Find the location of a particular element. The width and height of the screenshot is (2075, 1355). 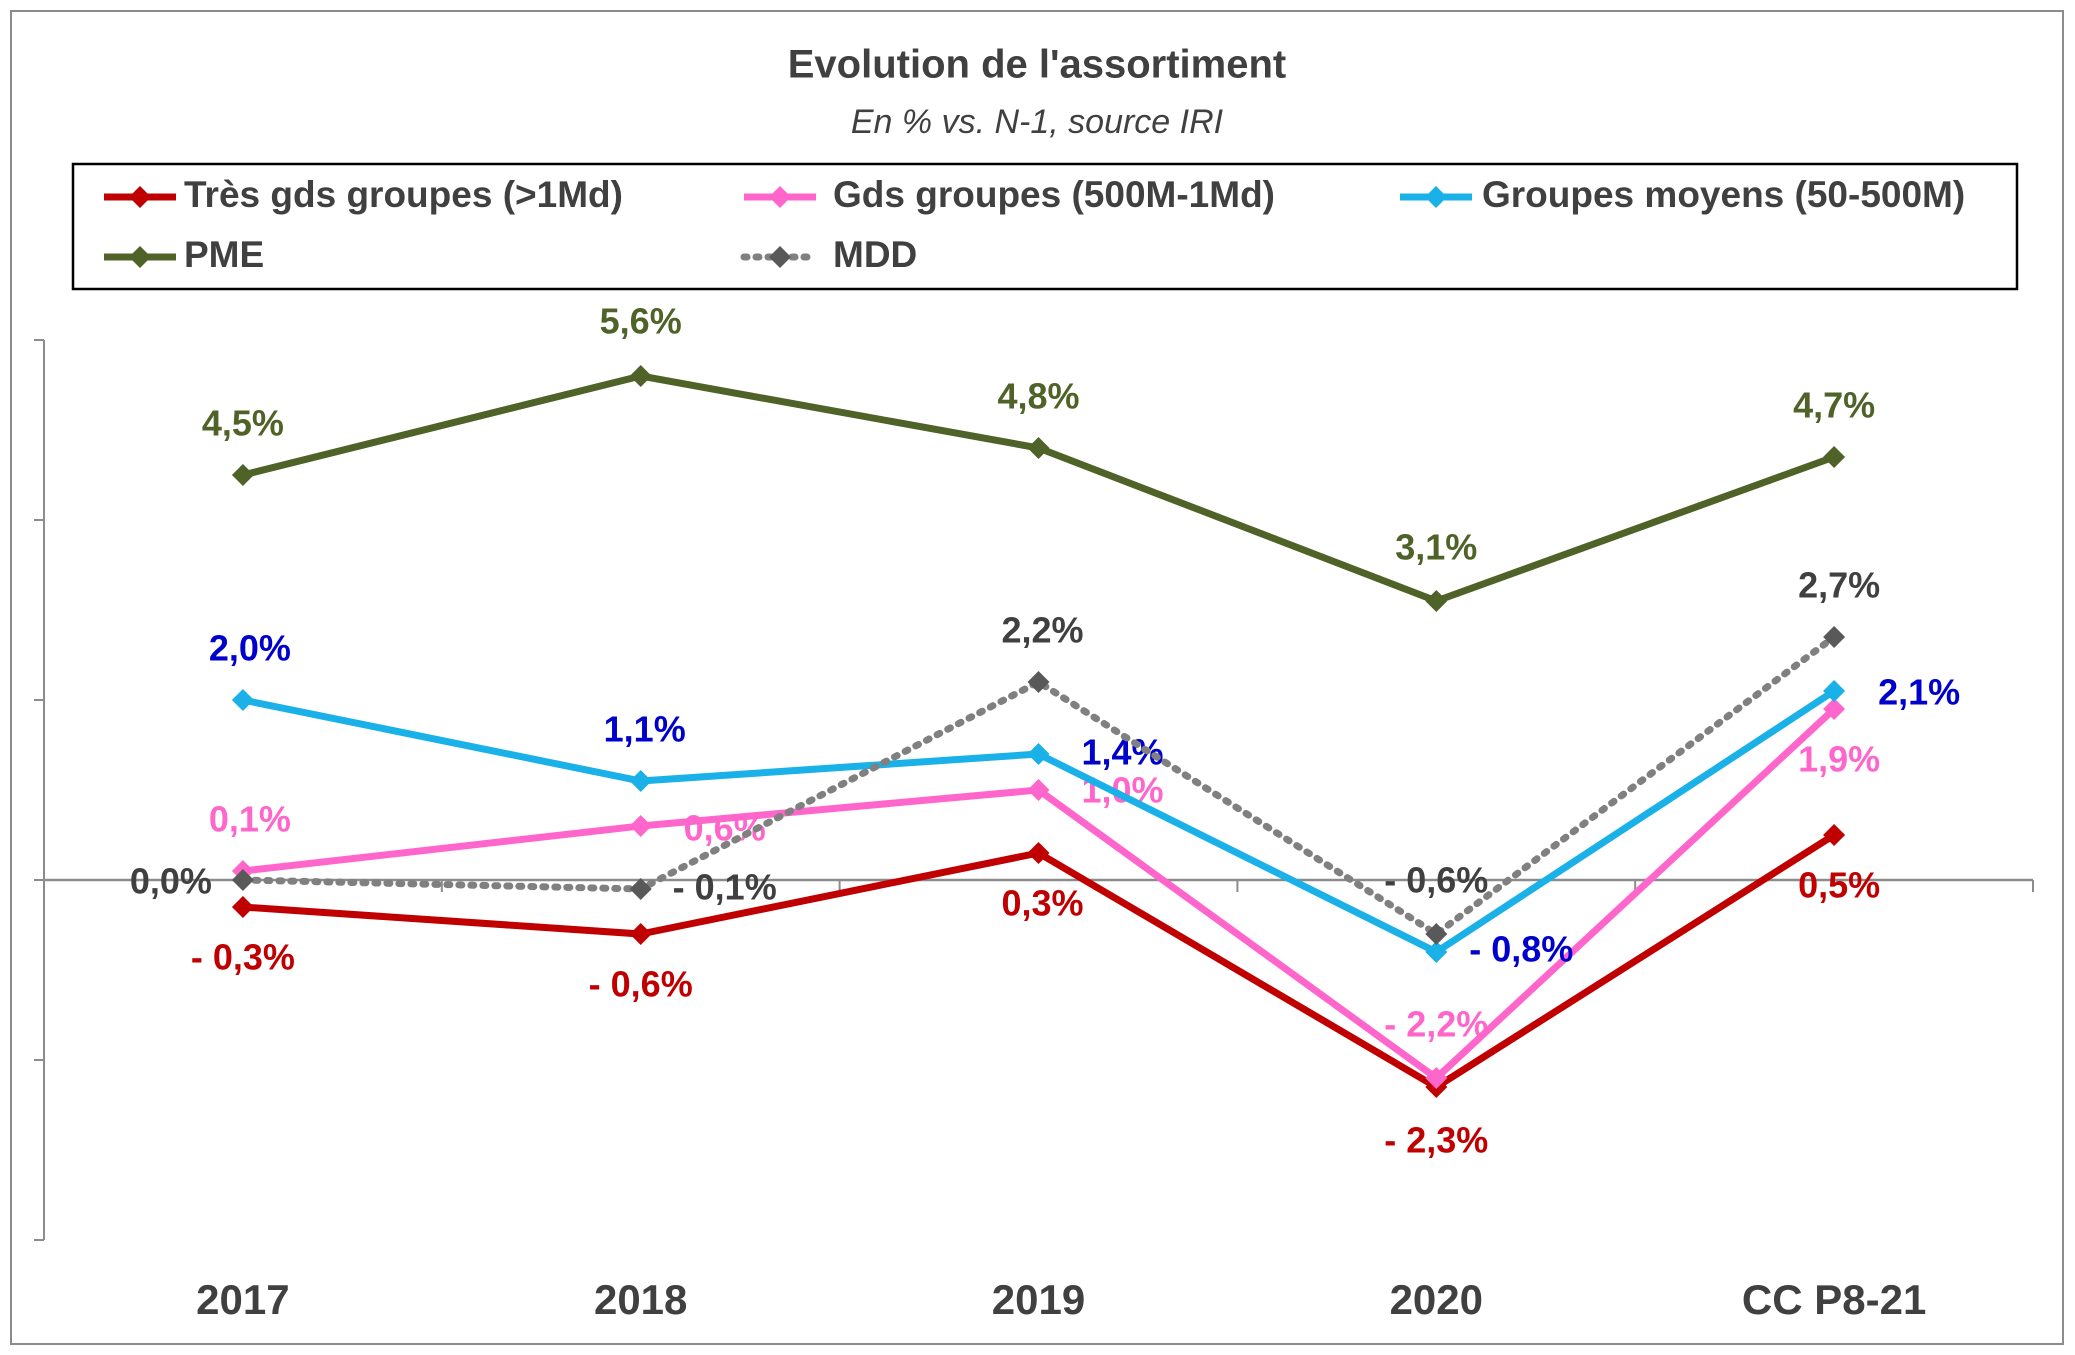

data-label: 4,7% is located at coordinates (1834, 405).